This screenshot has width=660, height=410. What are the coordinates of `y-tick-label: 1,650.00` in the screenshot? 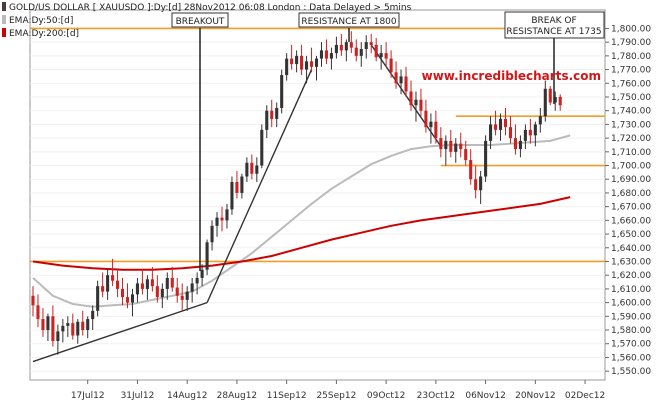 It's located at (631, 235).